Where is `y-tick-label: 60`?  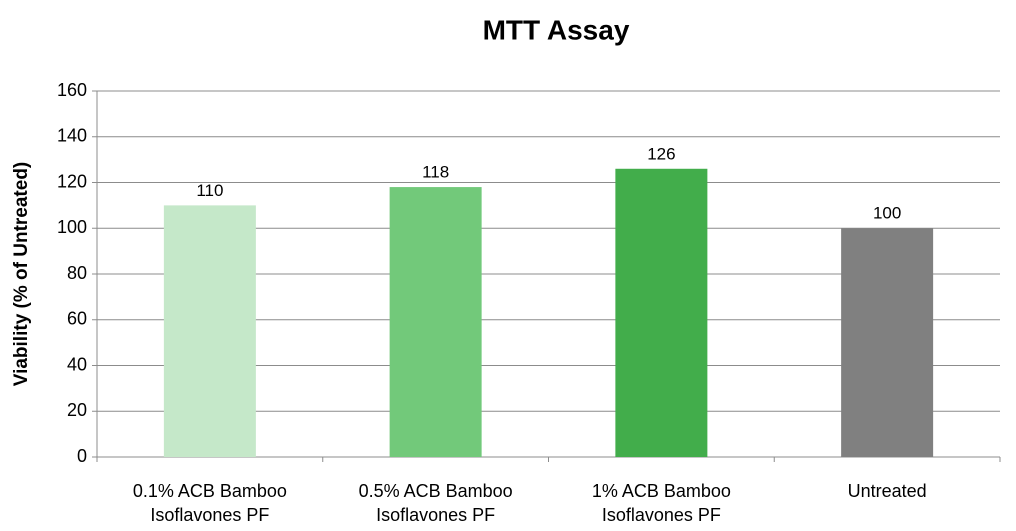 y-tick-label: 60 is located at coordinates (77, 319).